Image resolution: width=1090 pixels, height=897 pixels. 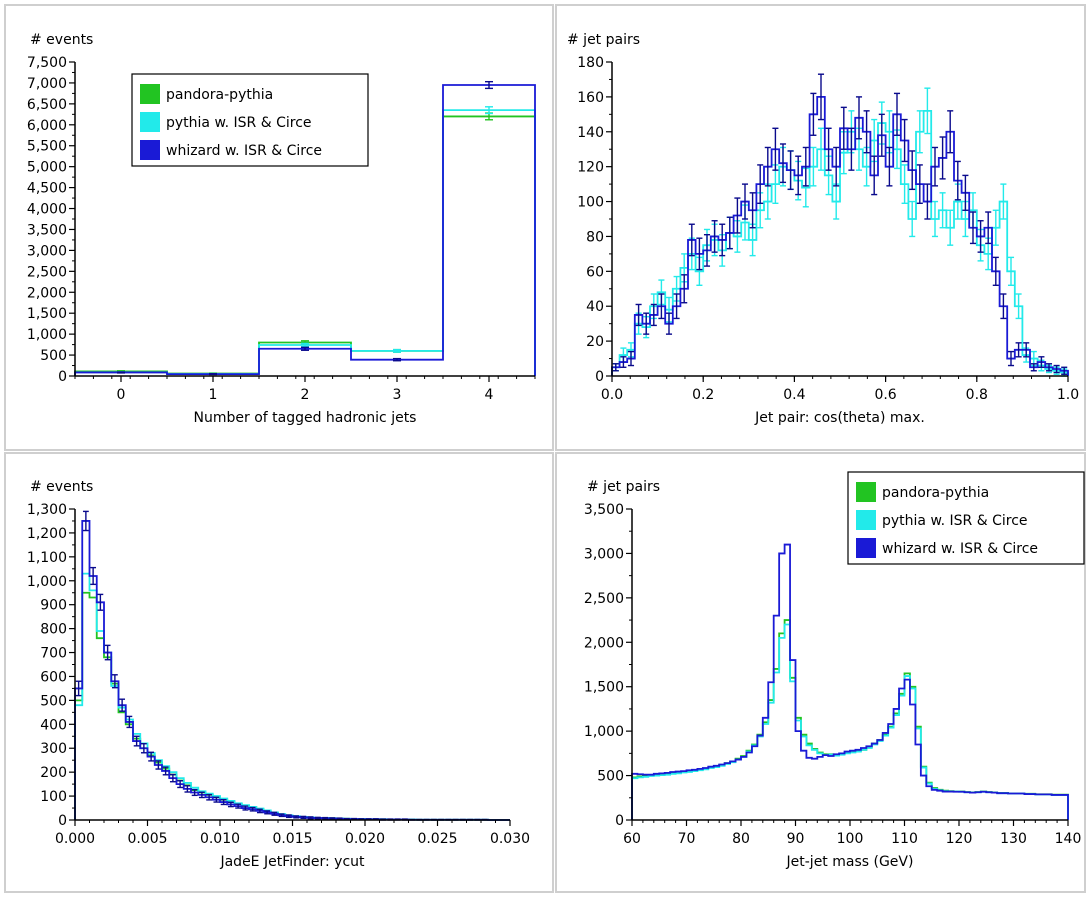 What do you see at coordinates (1013, 839) in the screenshot?
I see `x-tick-label: 130` at bounding box center [1013, 839].